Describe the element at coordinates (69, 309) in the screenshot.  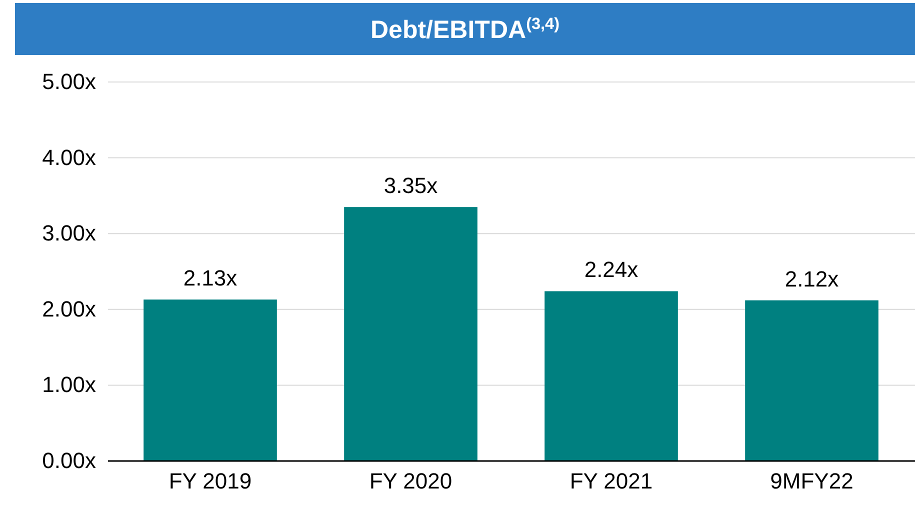
I see `y-tick-label: 2.00x` at that location.